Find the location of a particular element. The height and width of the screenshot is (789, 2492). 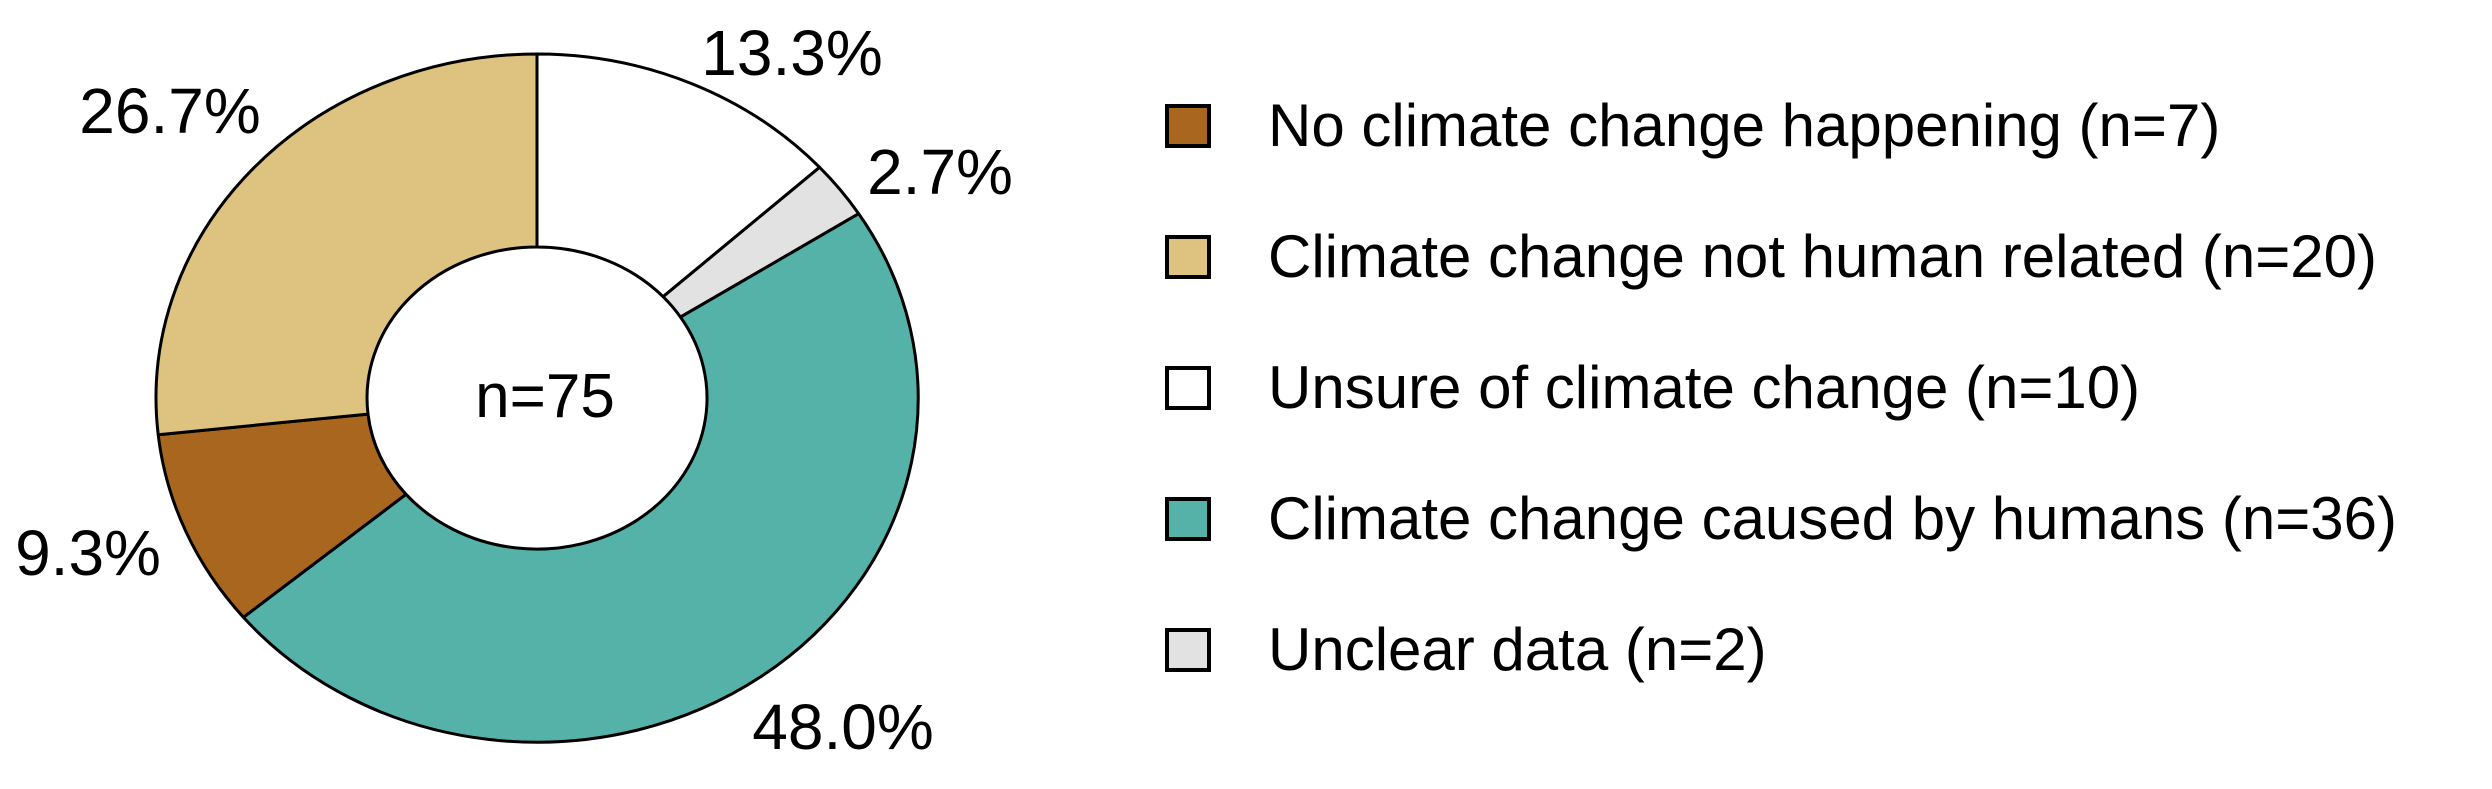

slice-percentage-label: 9.3% is located at coordinates (88, 553).